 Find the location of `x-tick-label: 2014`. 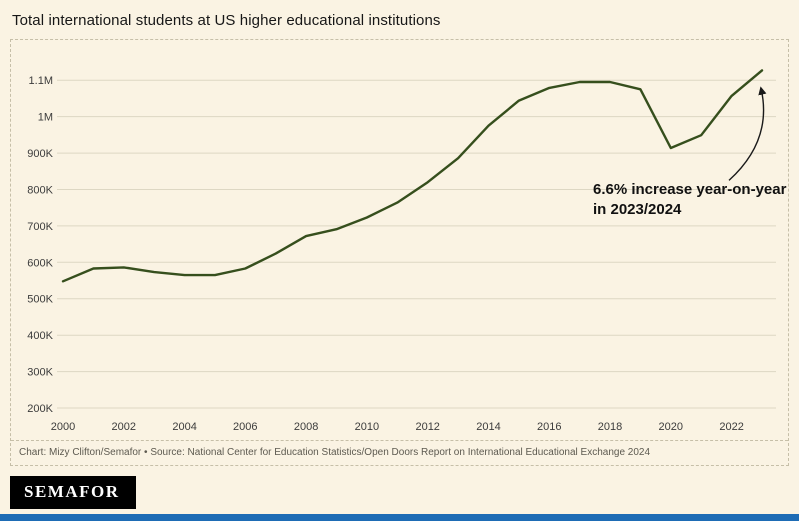

x-tick-label: 2014 is located at coordinates (488, 427).